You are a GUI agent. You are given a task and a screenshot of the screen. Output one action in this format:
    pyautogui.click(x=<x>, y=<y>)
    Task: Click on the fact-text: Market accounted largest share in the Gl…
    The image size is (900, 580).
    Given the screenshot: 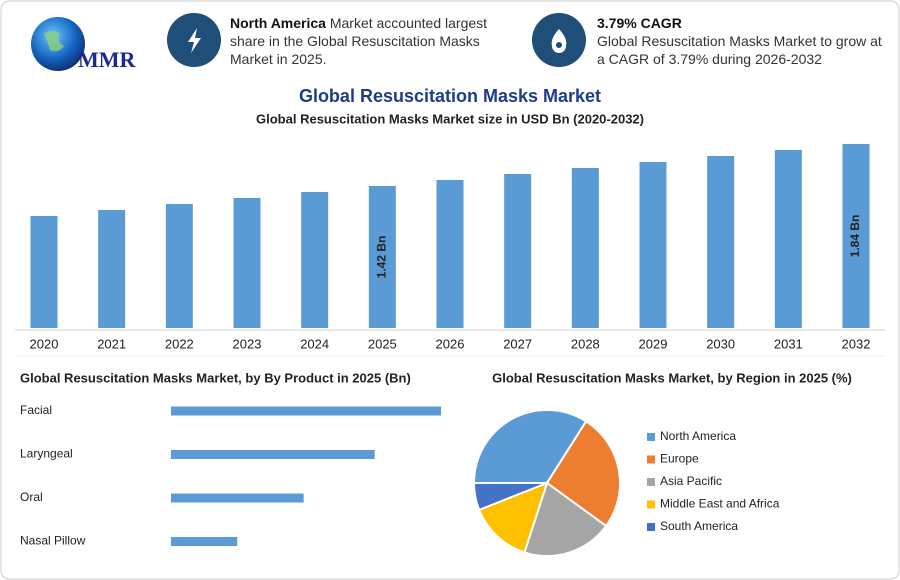 What is the action you would take?
    pyautogui.click(x=359, y=41)
    